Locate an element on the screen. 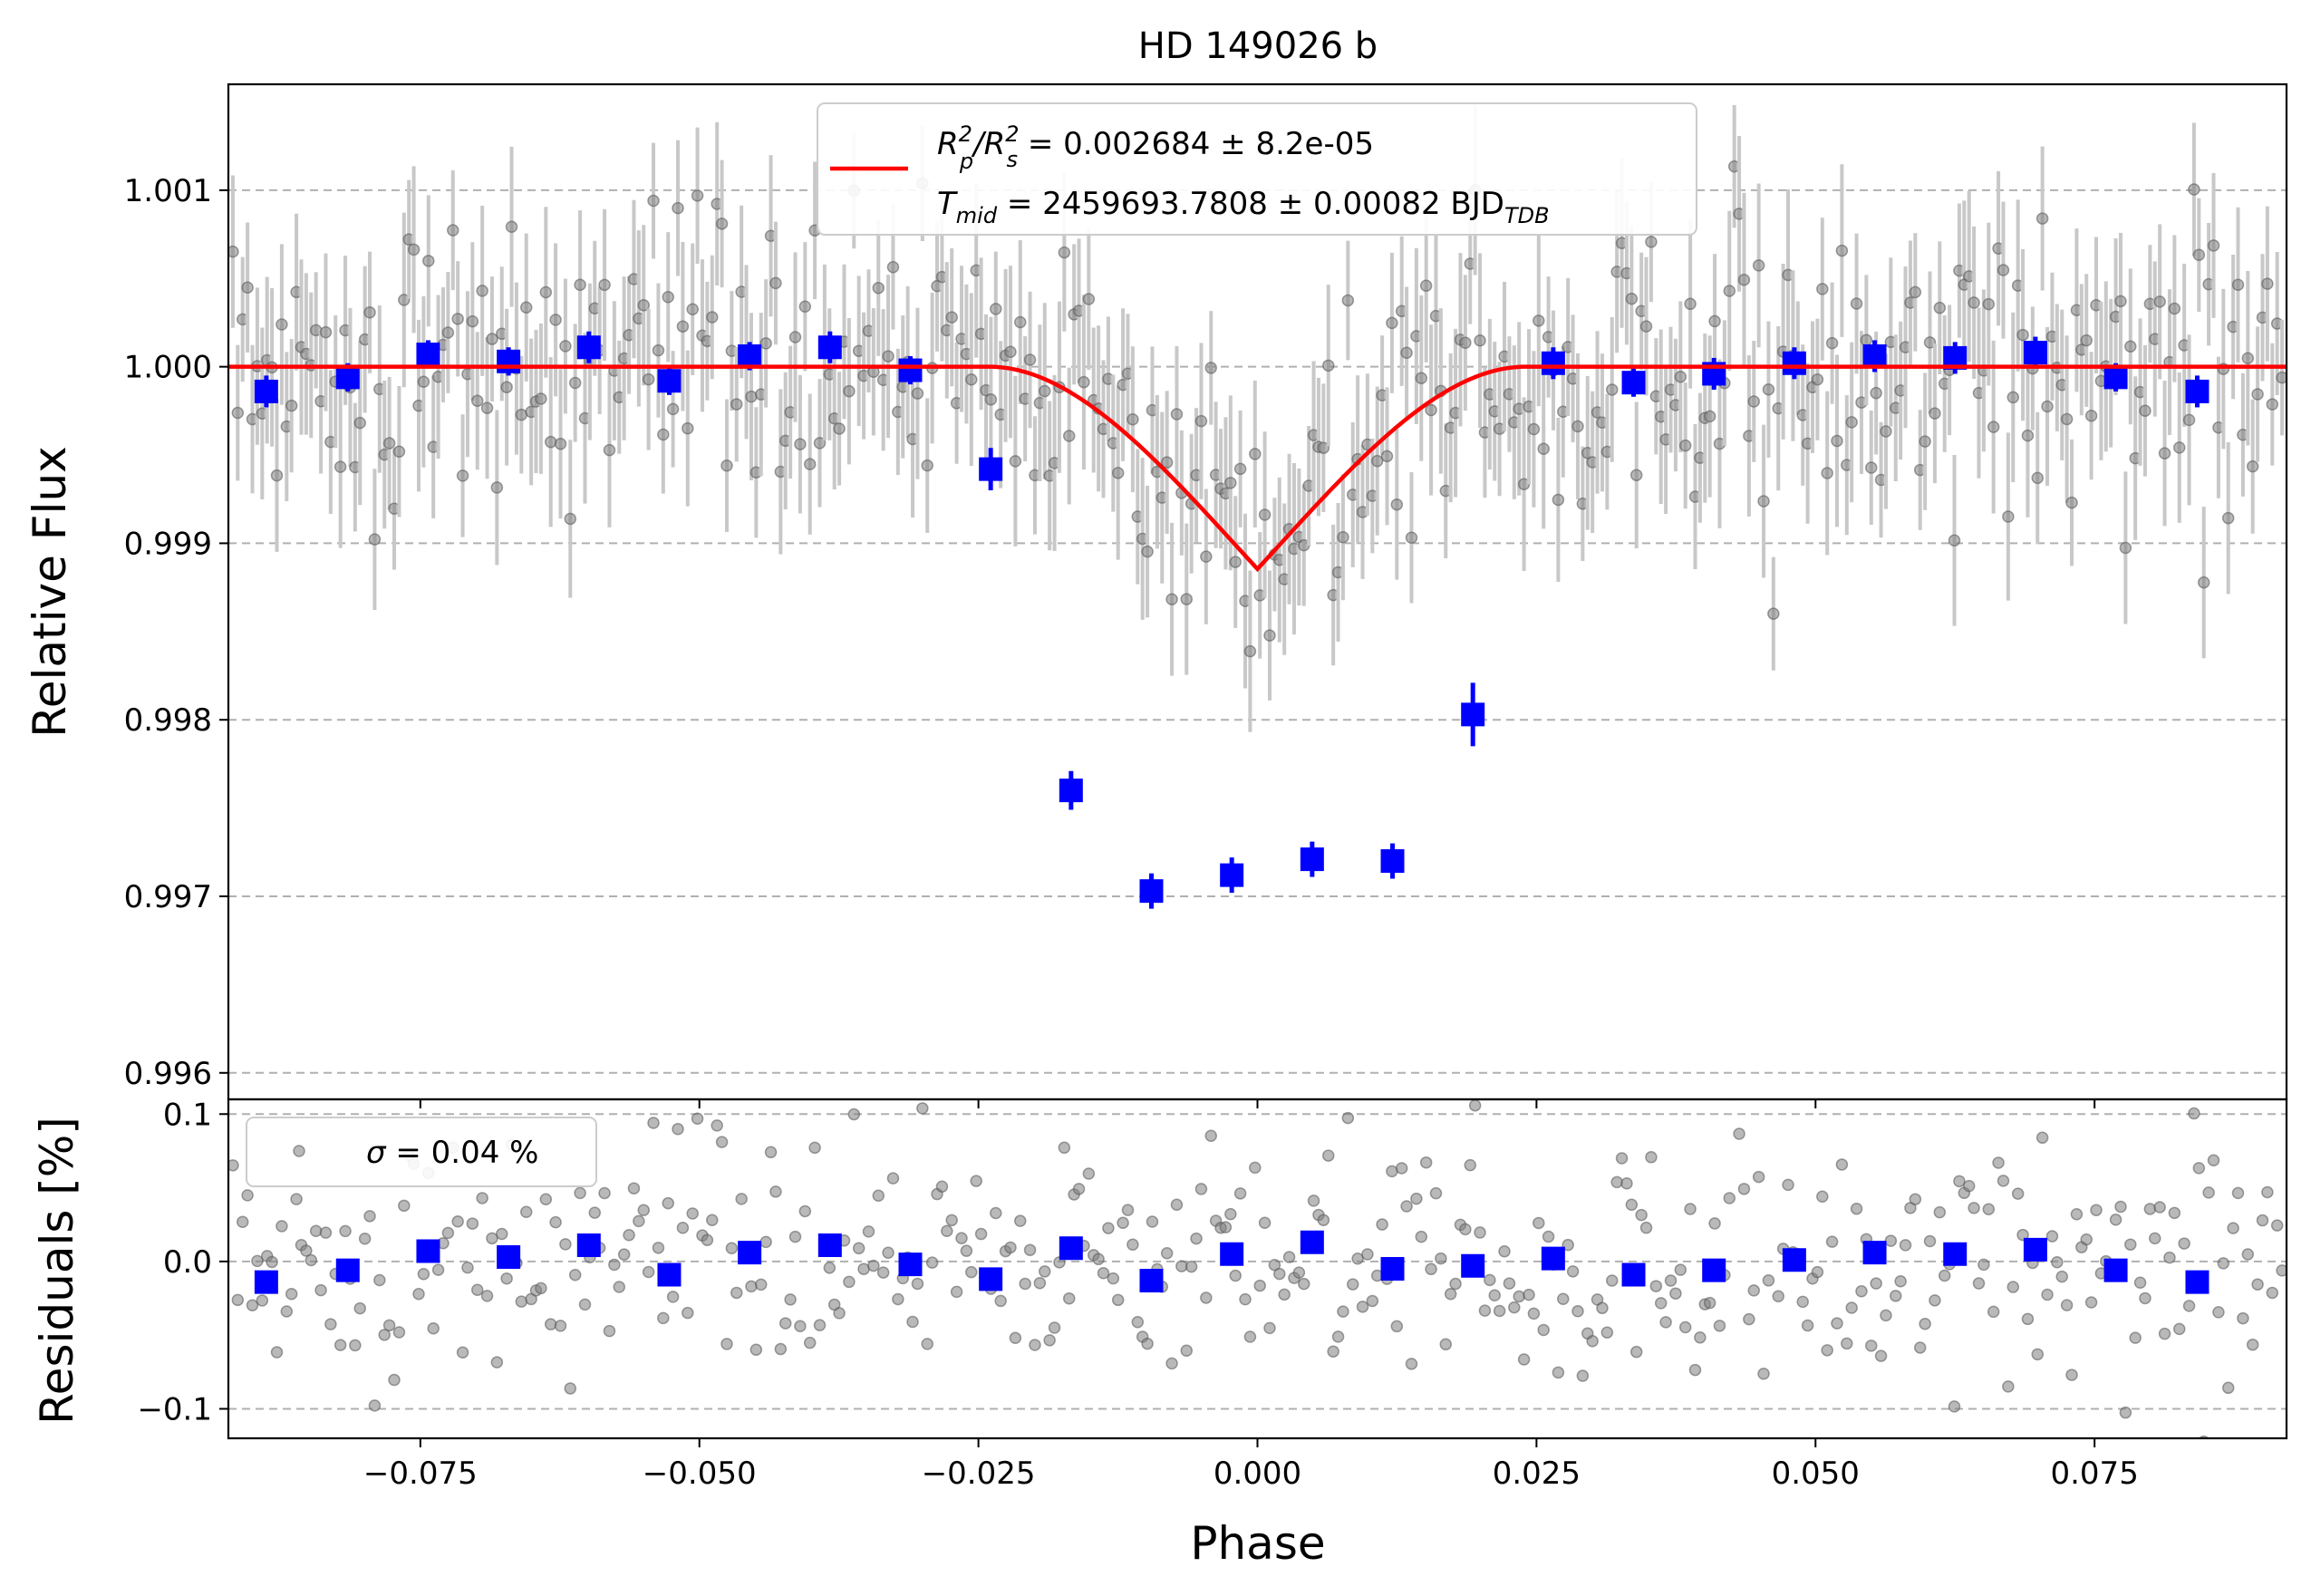 This screenshot has width=2311, height=1596. y-tick-label: 0.1 is located at coordinates (188, 1115).